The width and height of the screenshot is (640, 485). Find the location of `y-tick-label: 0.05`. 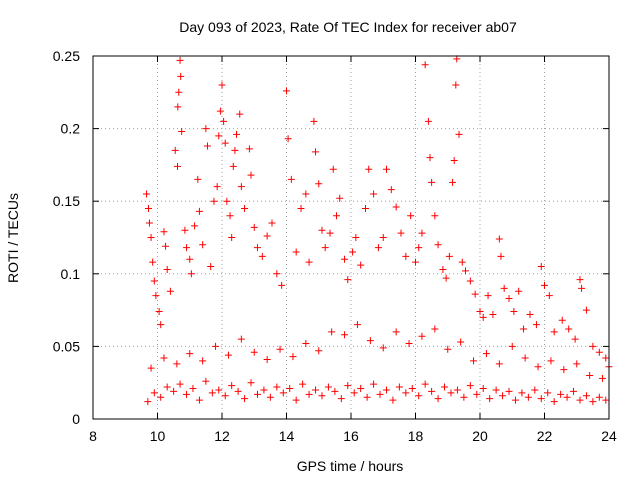

y-tick-label: 0.05 is located at coordinates (66, 346).